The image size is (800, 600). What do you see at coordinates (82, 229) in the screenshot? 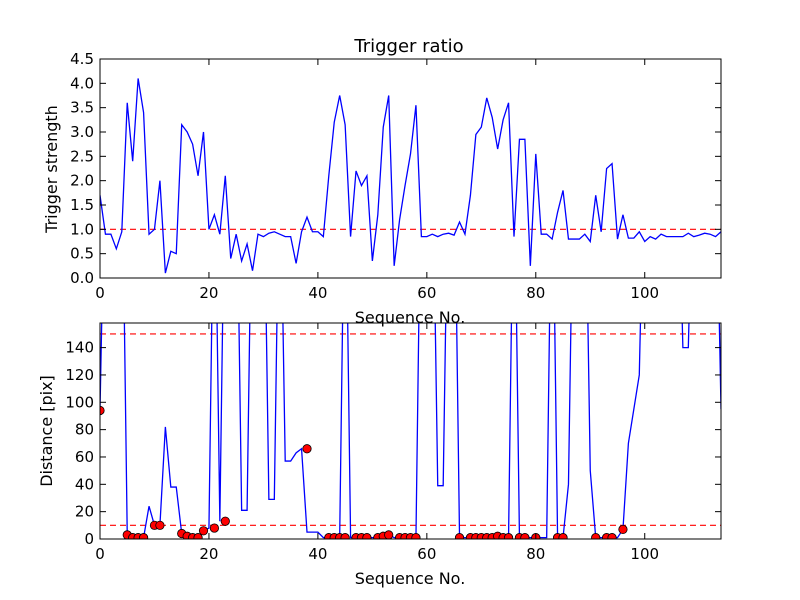
I see `y-tick-label: 1.0` at bounding box center [82, 229].